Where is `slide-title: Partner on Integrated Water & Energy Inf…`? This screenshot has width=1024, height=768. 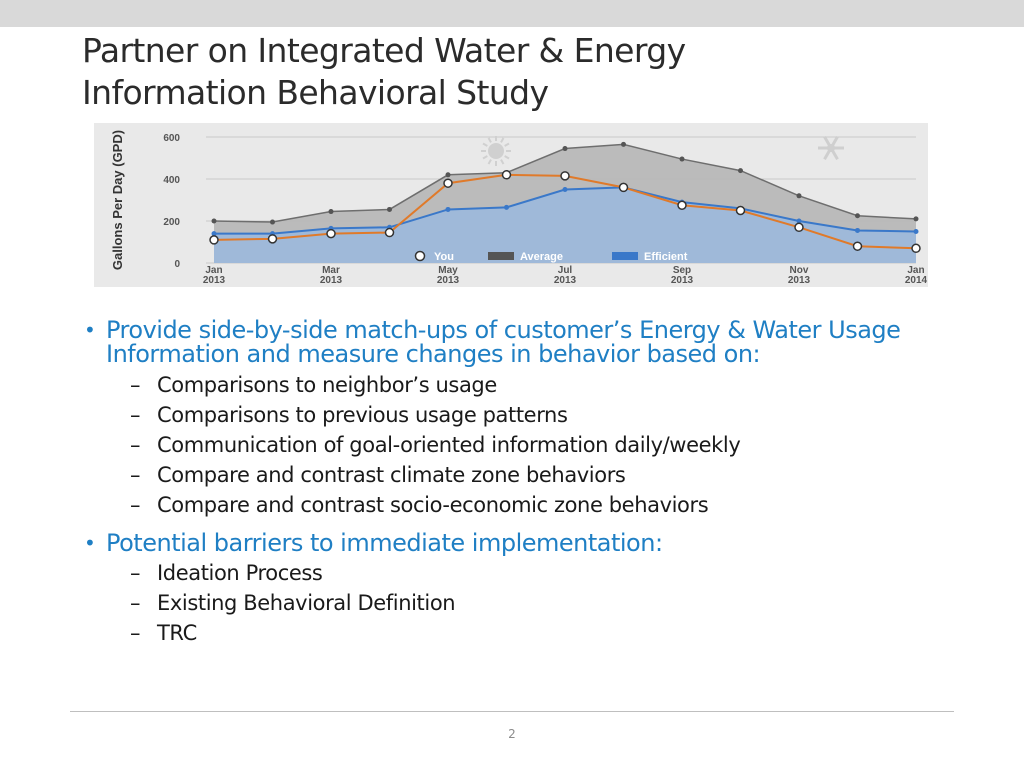
slide-title: Partner on Integrated Water & Energy Inf… is located at coordinates (532, 72).